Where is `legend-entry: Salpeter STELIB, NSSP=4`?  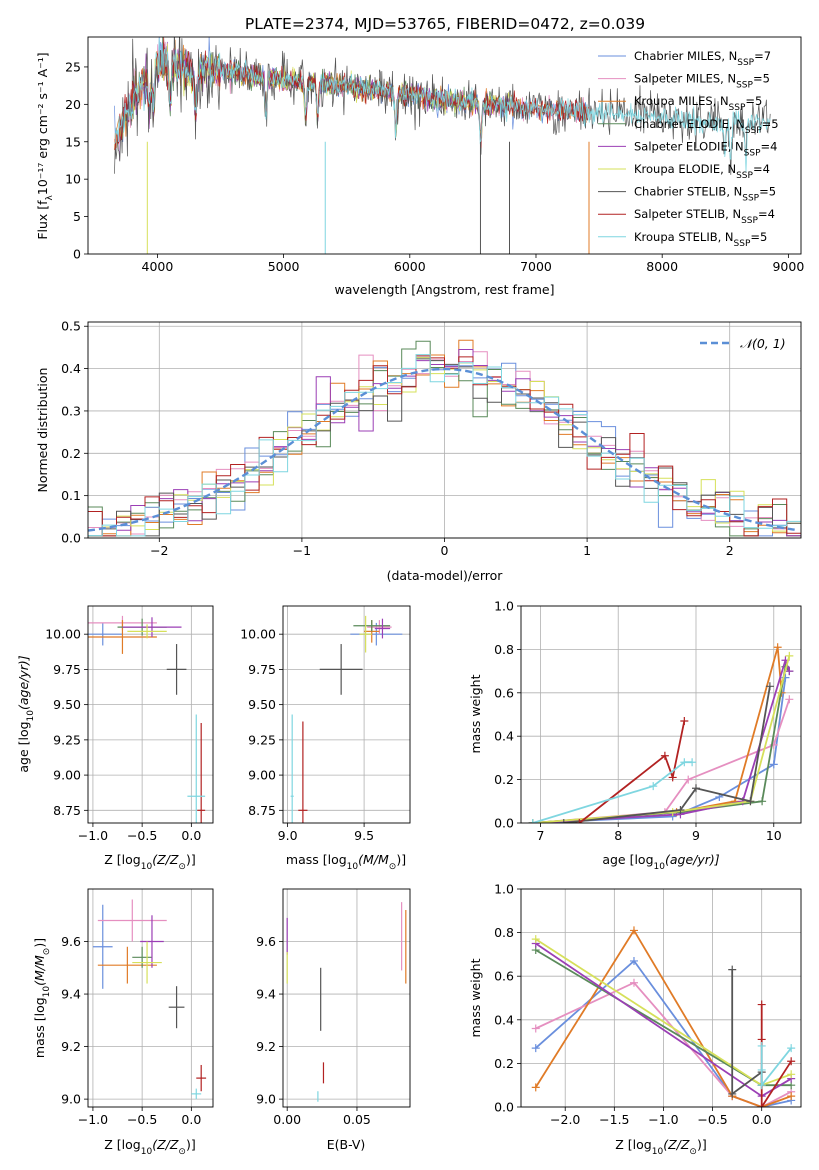 legend-entry: Salpeter STELIB, NSSP=4 is located at coordinates (704, 216).